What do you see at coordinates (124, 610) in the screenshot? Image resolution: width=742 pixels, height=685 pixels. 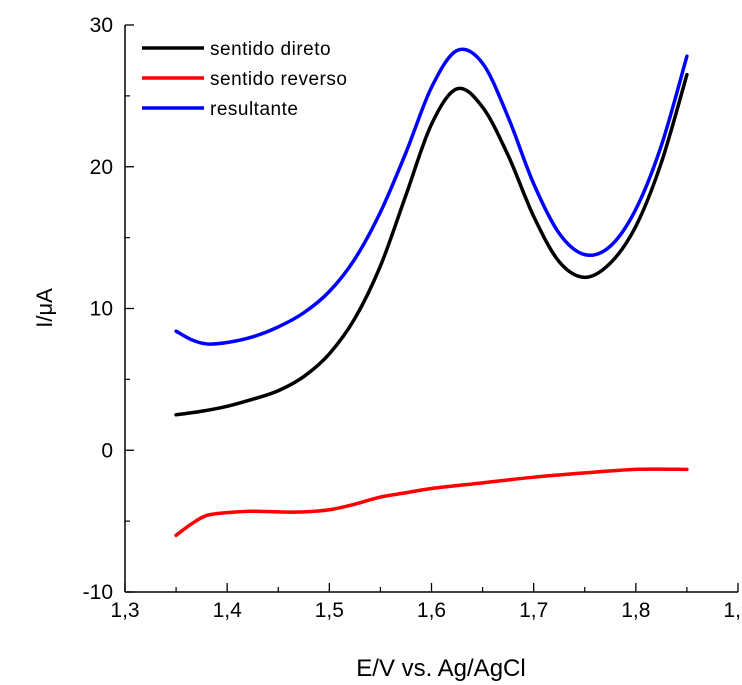 I see `x-tick-label: 1,3` at bounding box center [124, 610].